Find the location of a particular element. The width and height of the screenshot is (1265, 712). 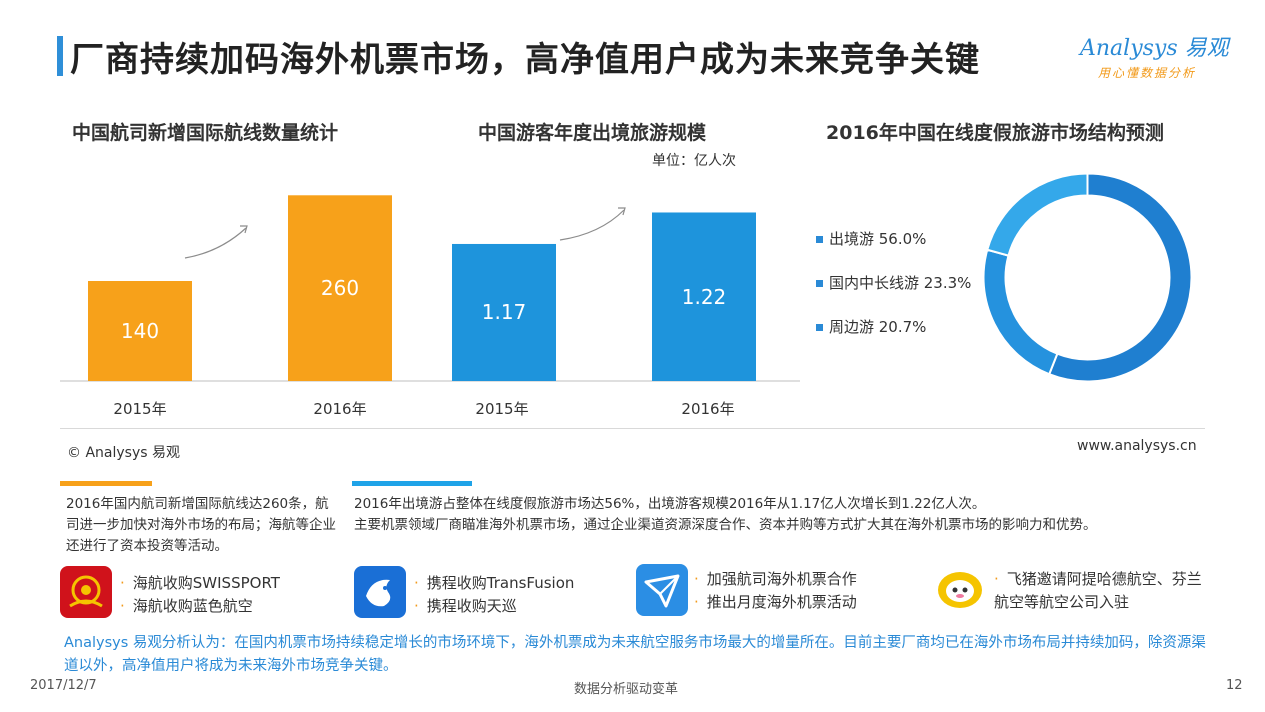

chart2-tick-2015: 2015年 is located at coordinates (502, 409).